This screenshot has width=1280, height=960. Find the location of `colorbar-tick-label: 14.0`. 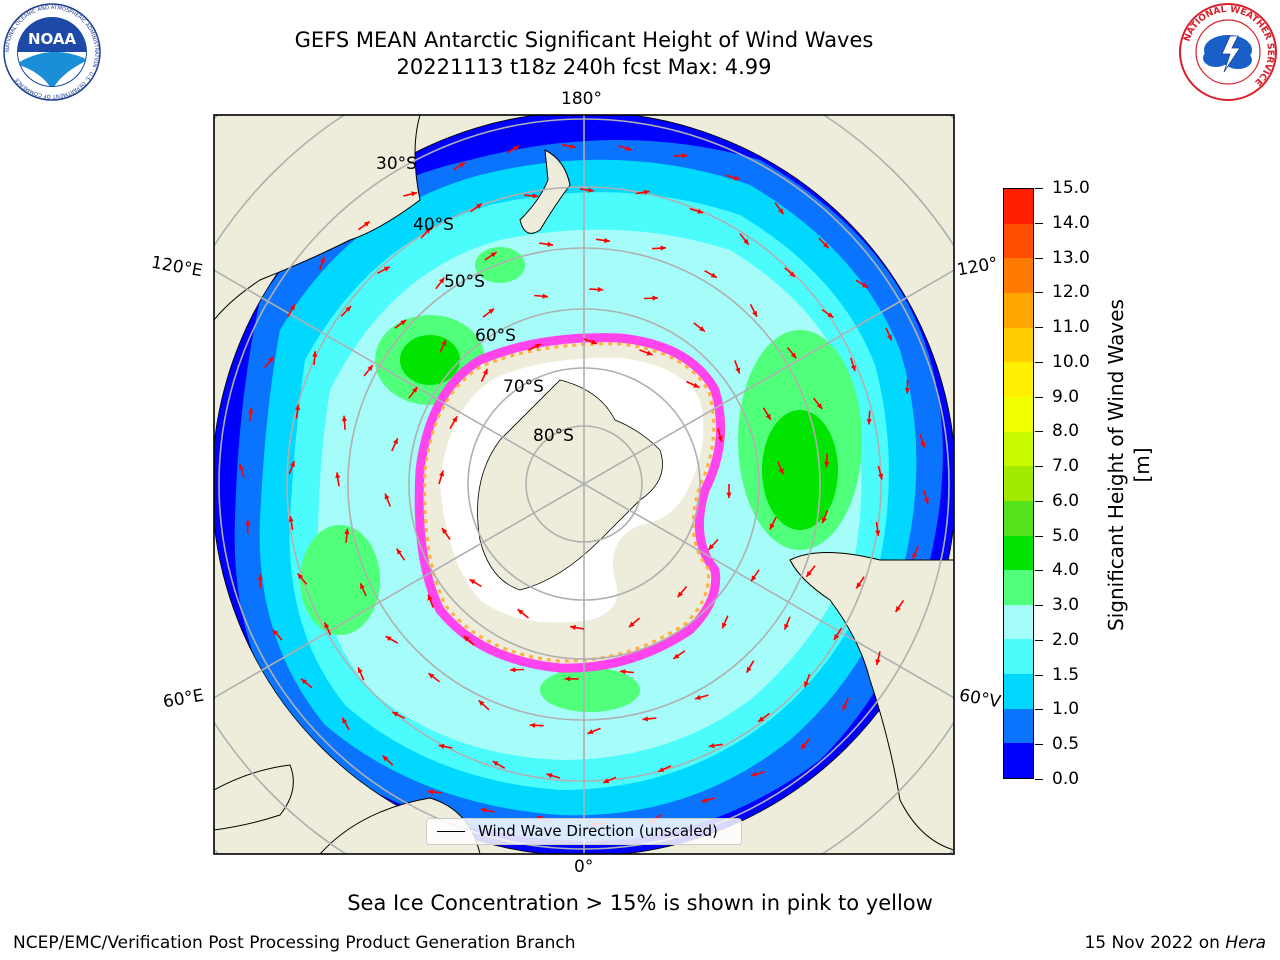

colorbar-tick-label: 14.0 is located at coordinates (1071, 223).